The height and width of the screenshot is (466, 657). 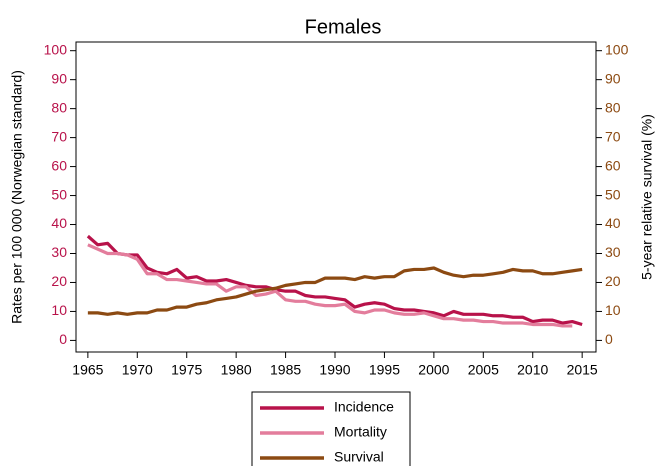 What do you see at coordinates (59, 194) in the screenshot?
I see `y-tick-label: 50` at bounding box center [59, 194].